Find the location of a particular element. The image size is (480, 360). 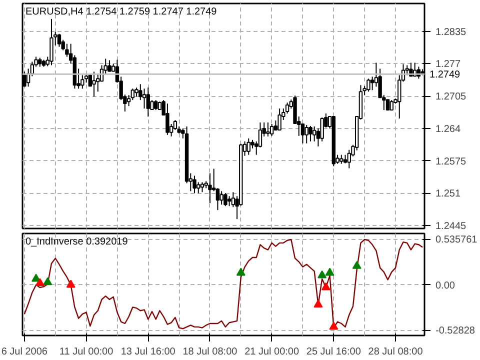

y-tick-label: 1.2445 is located at coordinates (451, 226).